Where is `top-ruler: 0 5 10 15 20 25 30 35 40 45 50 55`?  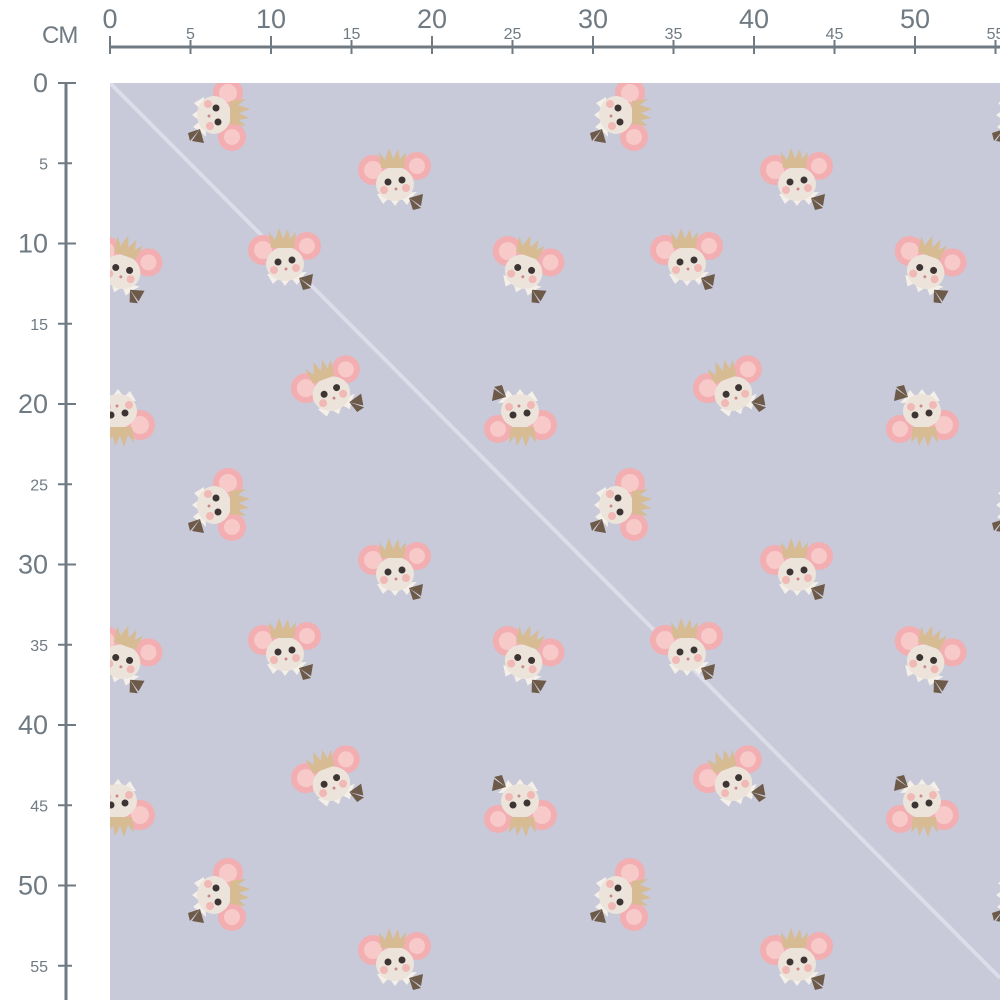
top-ruler: 0 5 10 15 20 25 30 35 40 45 50 55 is located at coordinates (551, 29).